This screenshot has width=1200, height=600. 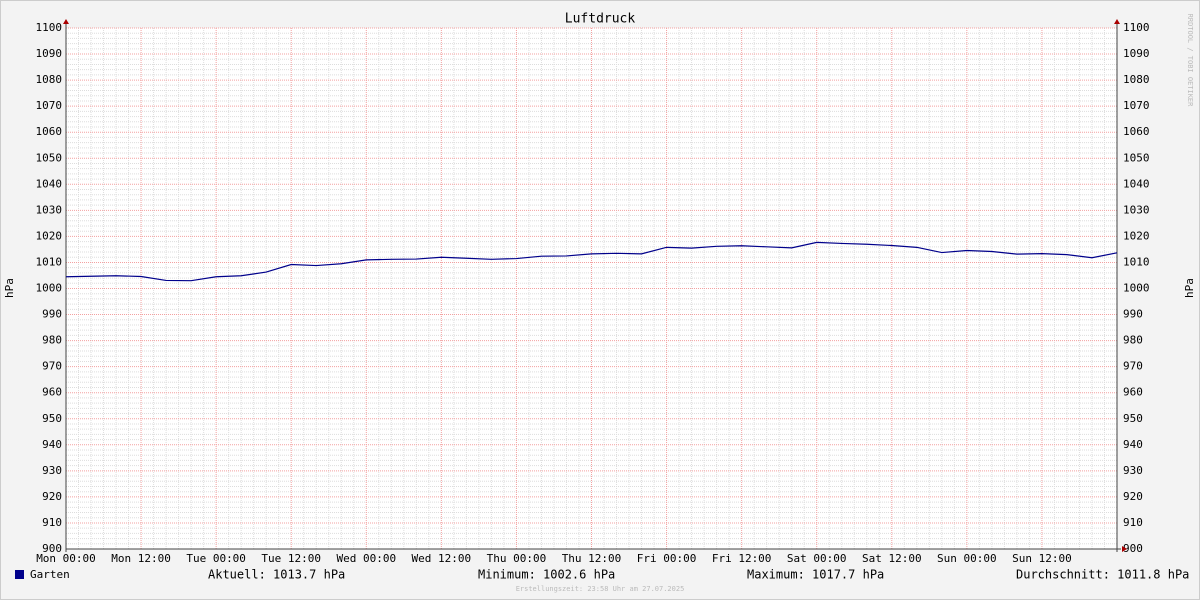 I want to click on y-tick-label: 970, so click(x=52, y=366).